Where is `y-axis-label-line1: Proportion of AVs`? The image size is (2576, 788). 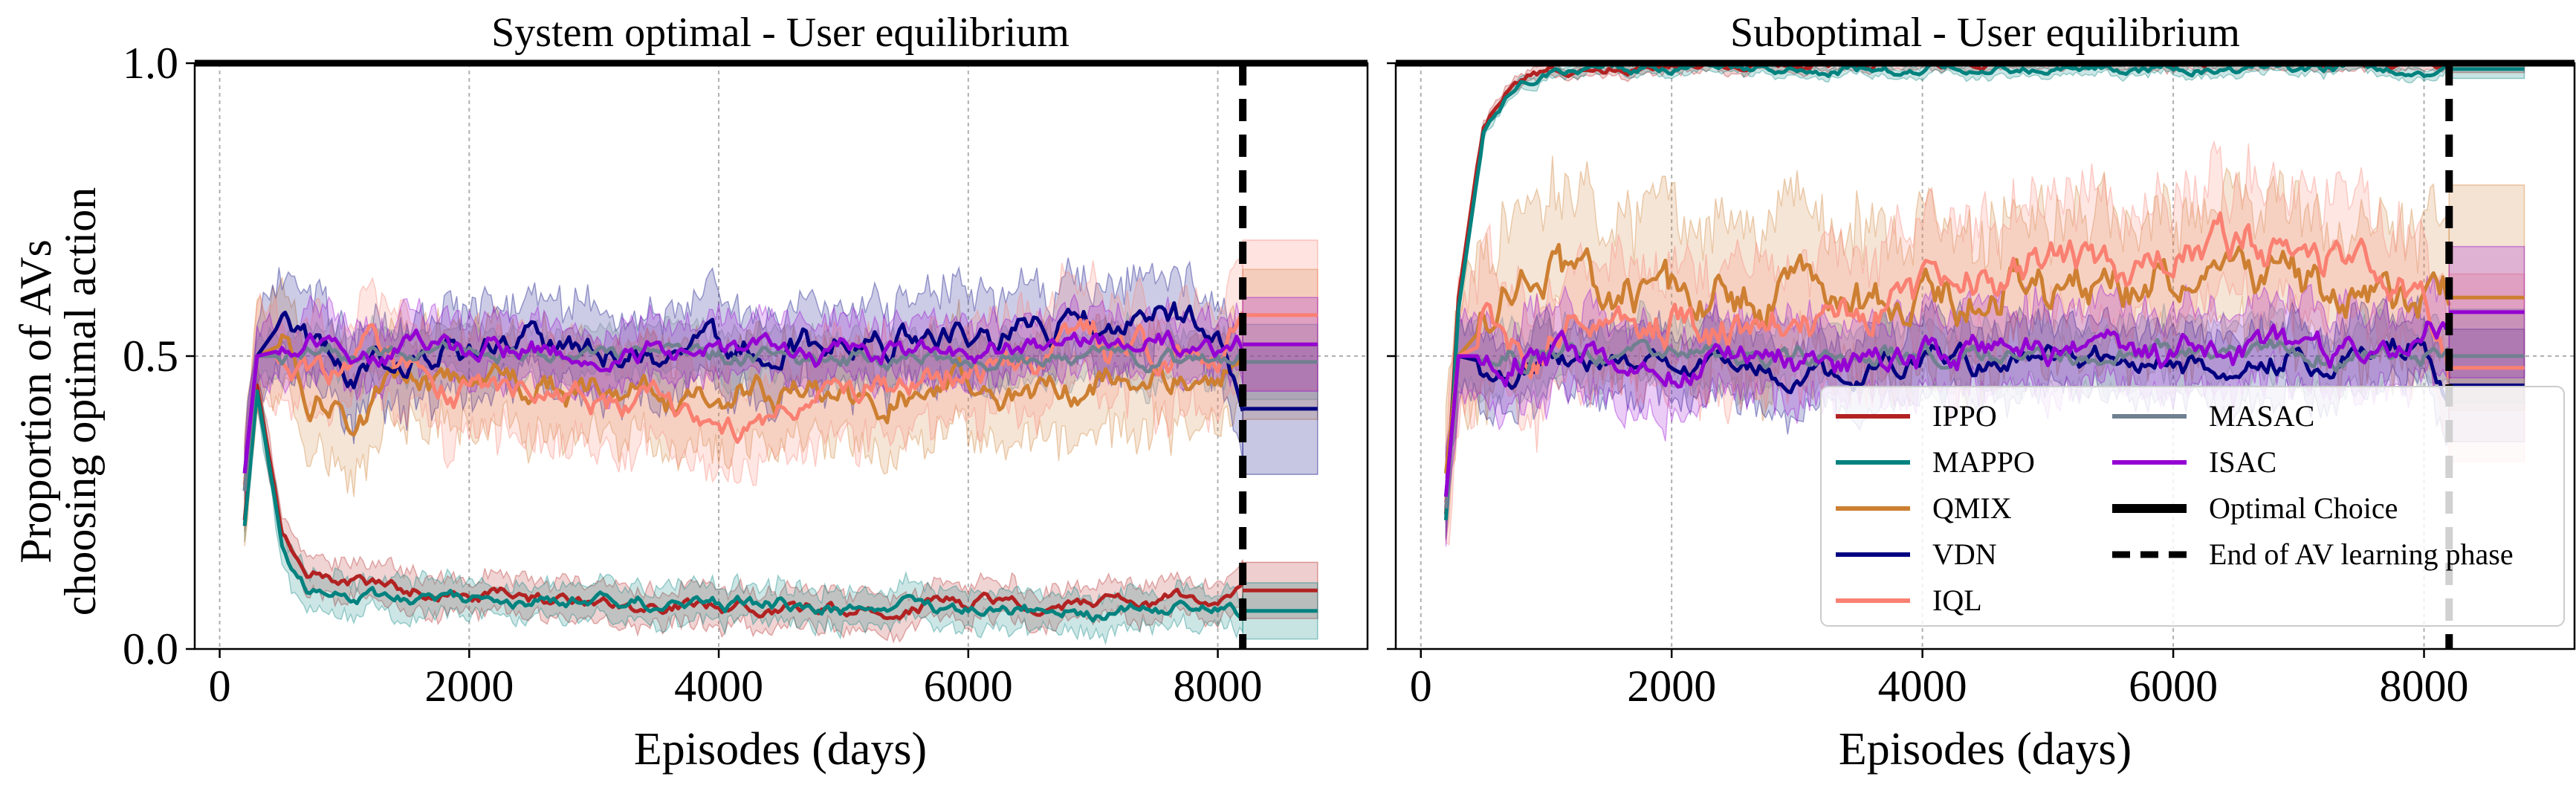 y-axis-label-line1: Proportion of AVs is located at coordinates (35, 401).